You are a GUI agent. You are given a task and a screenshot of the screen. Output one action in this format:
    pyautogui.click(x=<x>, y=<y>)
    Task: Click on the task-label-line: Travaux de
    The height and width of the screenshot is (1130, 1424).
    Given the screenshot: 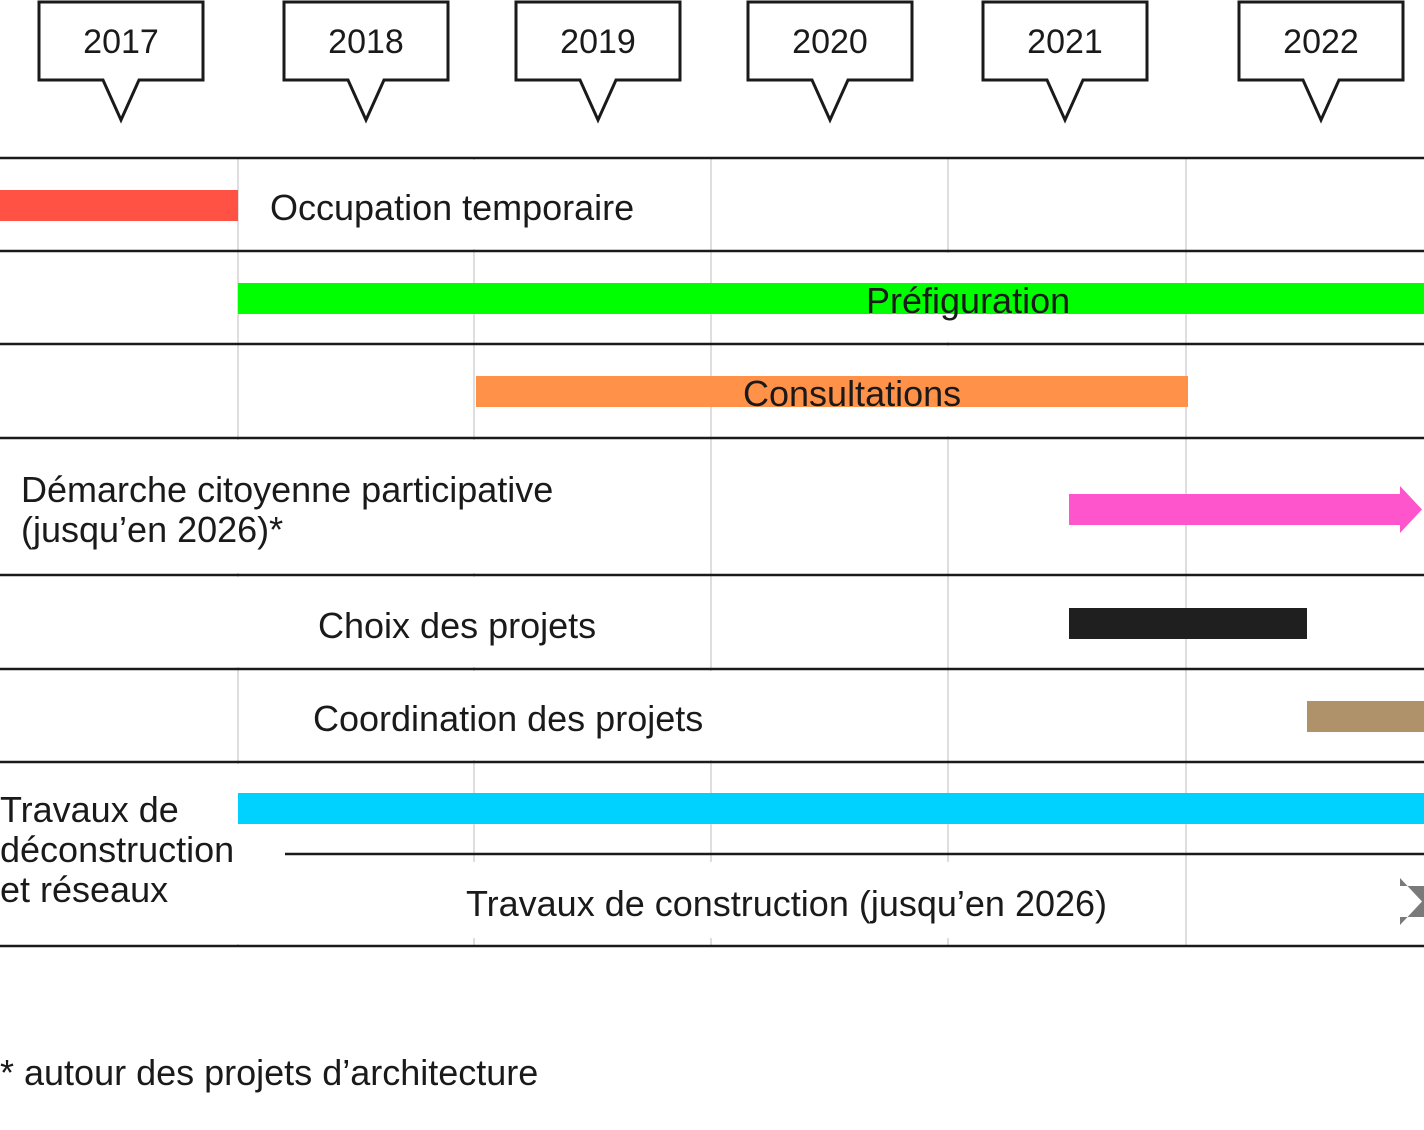 What is the action you would take?
    pyautogui.click(x=89, y=809)
    